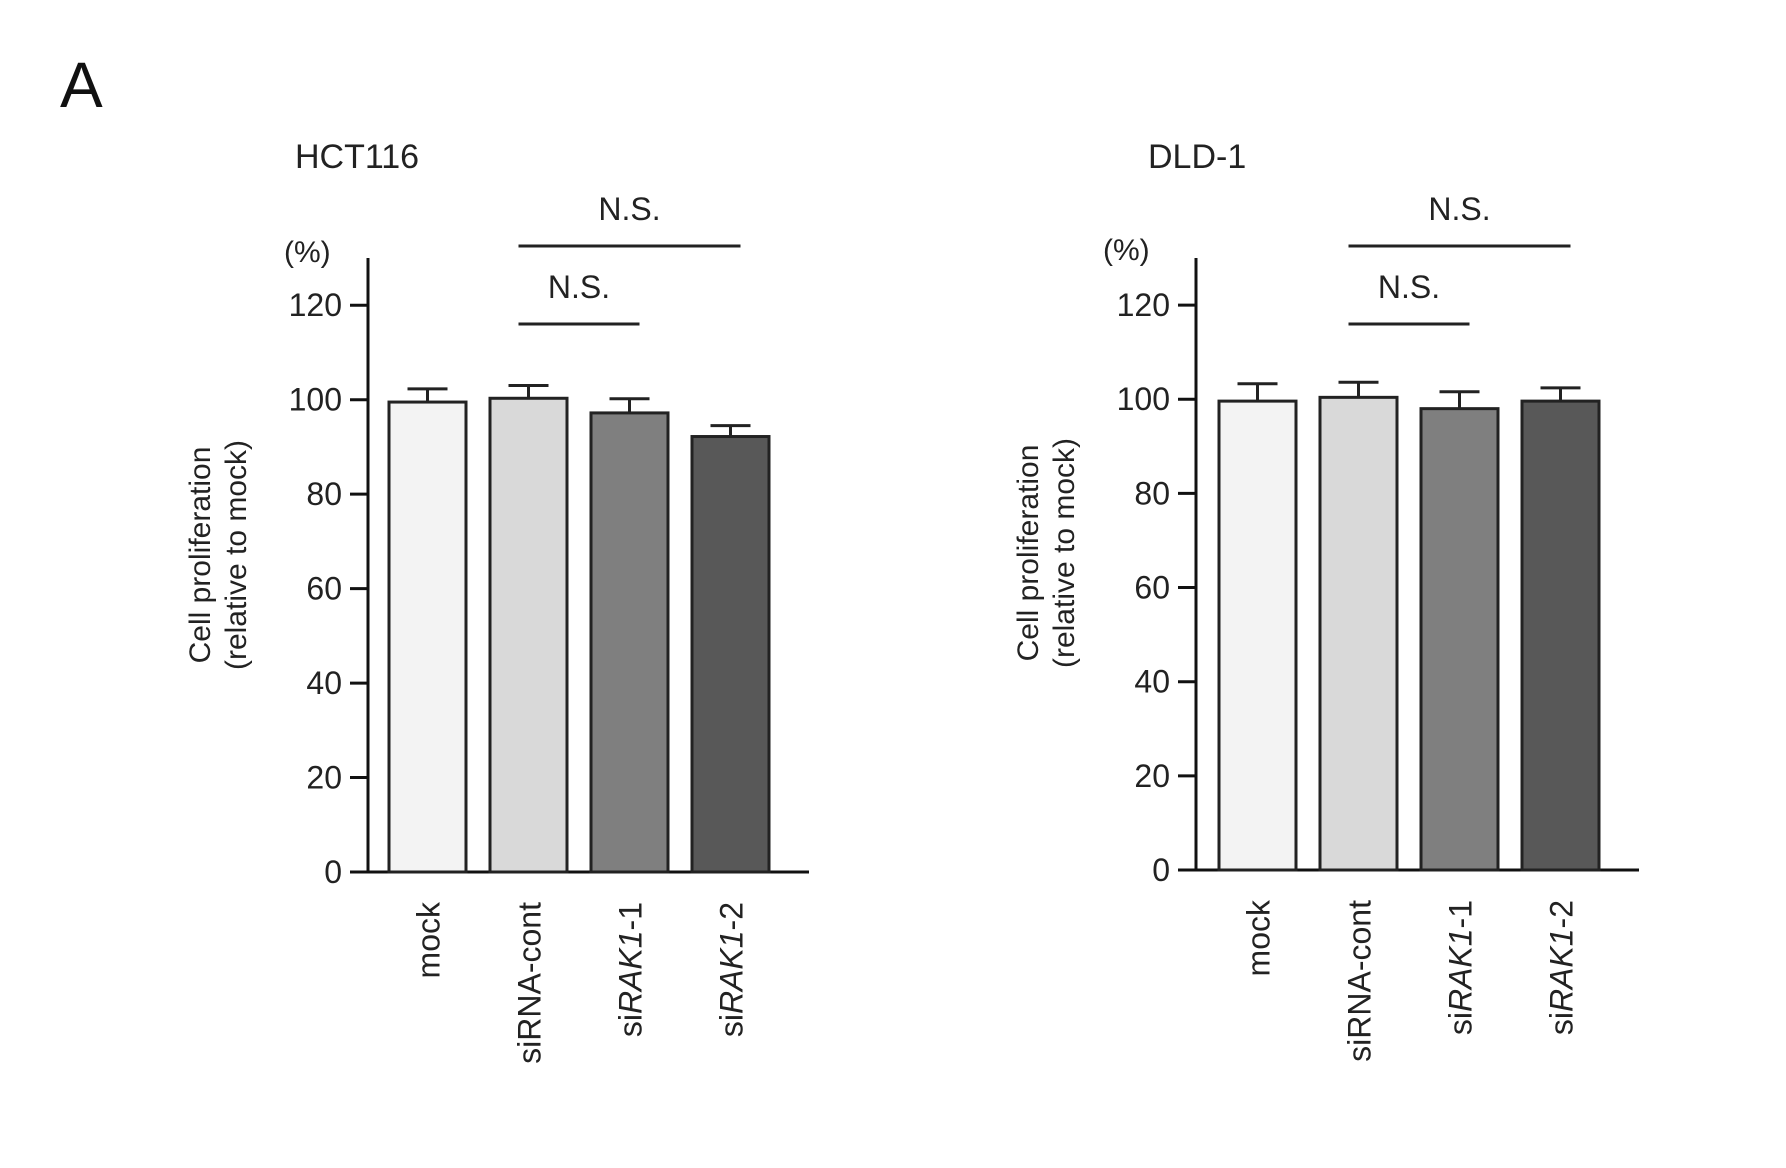 The image size is (1786, 1168). Describe the element at coordinates (357, 157) in the screenshot. I see `chart-title: HCT116` at that location.